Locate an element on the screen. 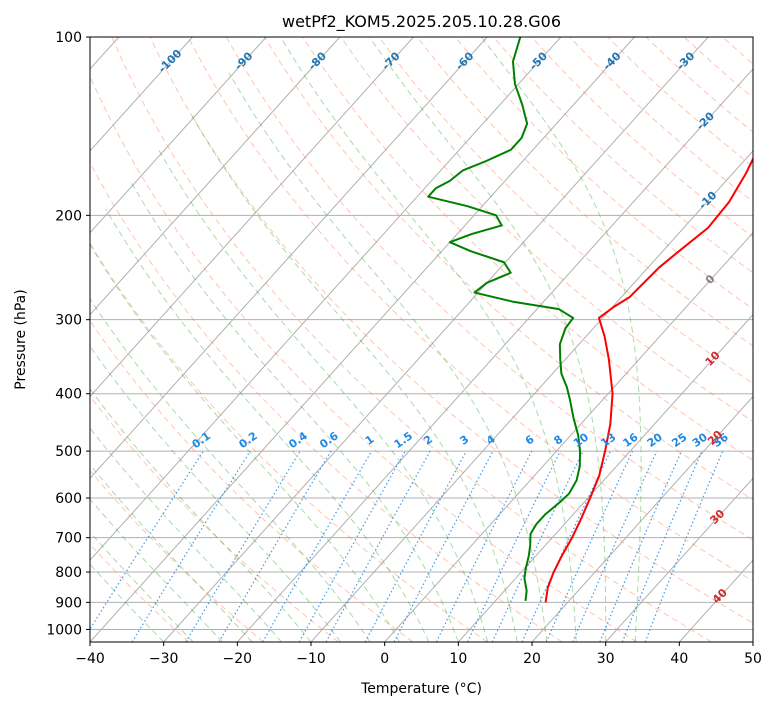 The image size is (775, 708). y-axis-title: Pressure (hPa) is located at coordinates (21, 339).